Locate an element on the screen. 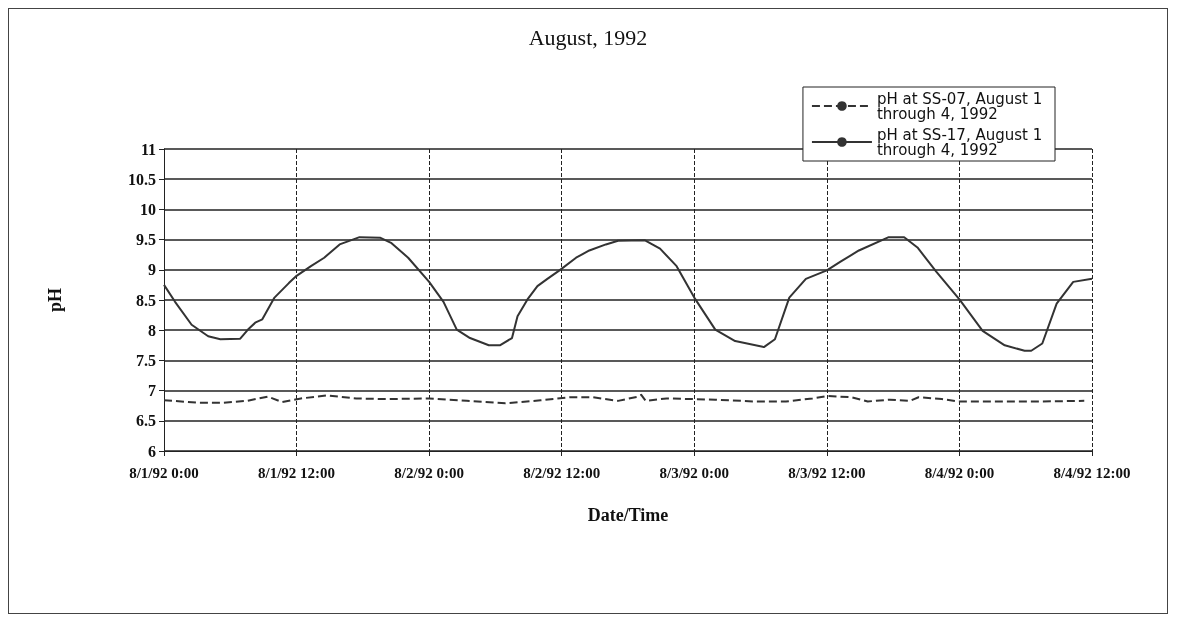  y-tick-label: 9 is located at coordinates (152, 270).